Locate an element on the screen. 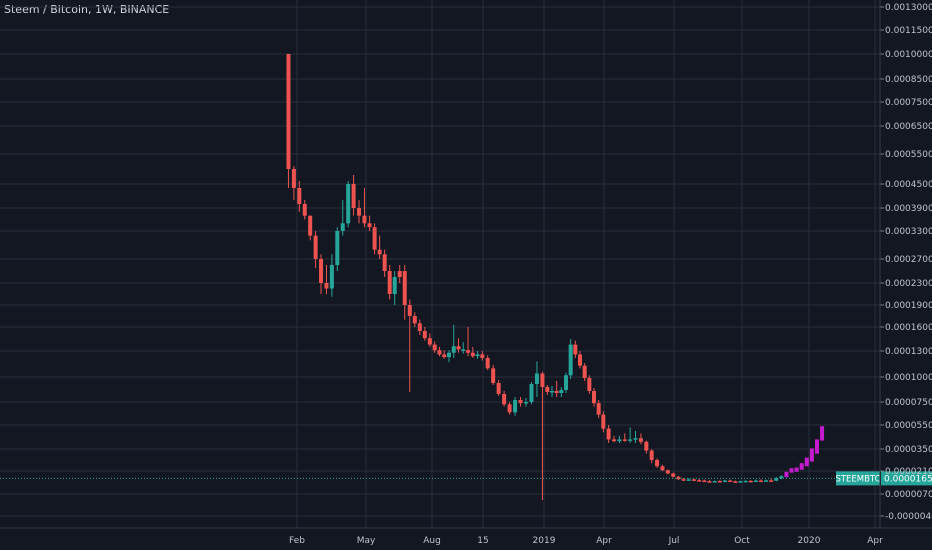  x-tick-label: Aug is located at coordinates (432, 541).